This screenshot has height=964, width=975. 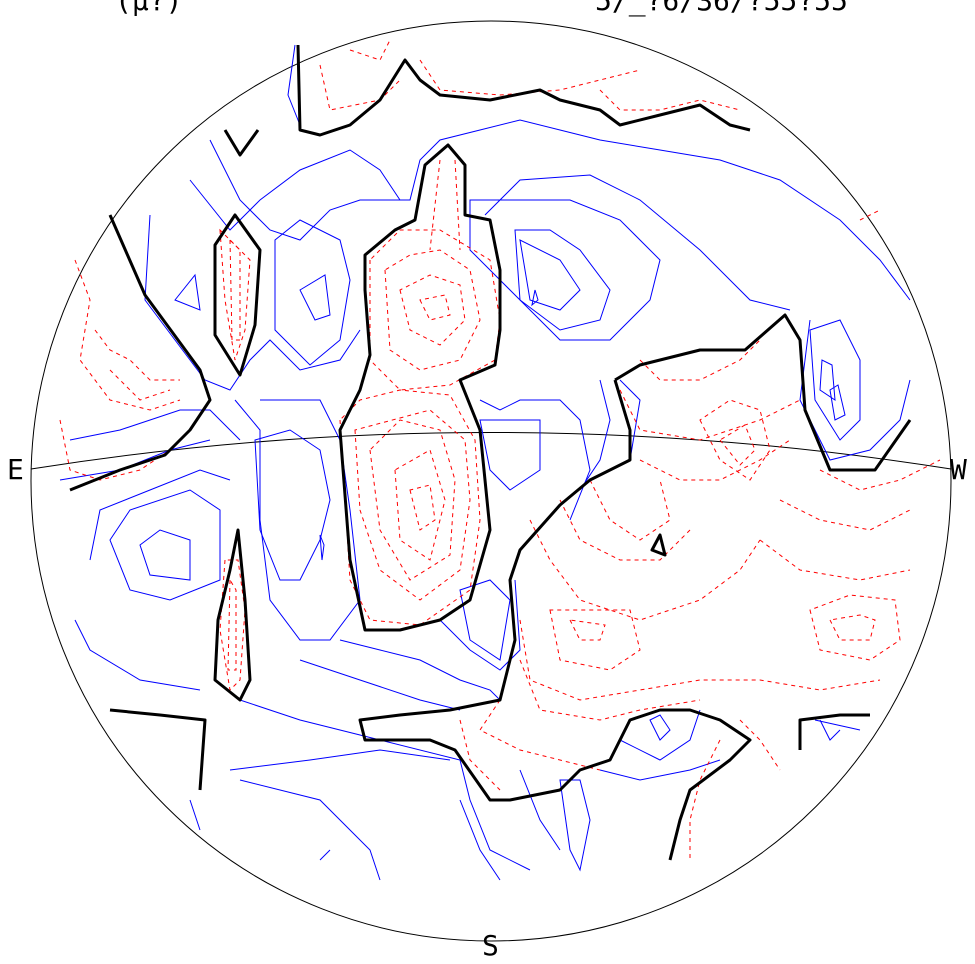 I want to click on south-label: S, so click(x=490, y=945).